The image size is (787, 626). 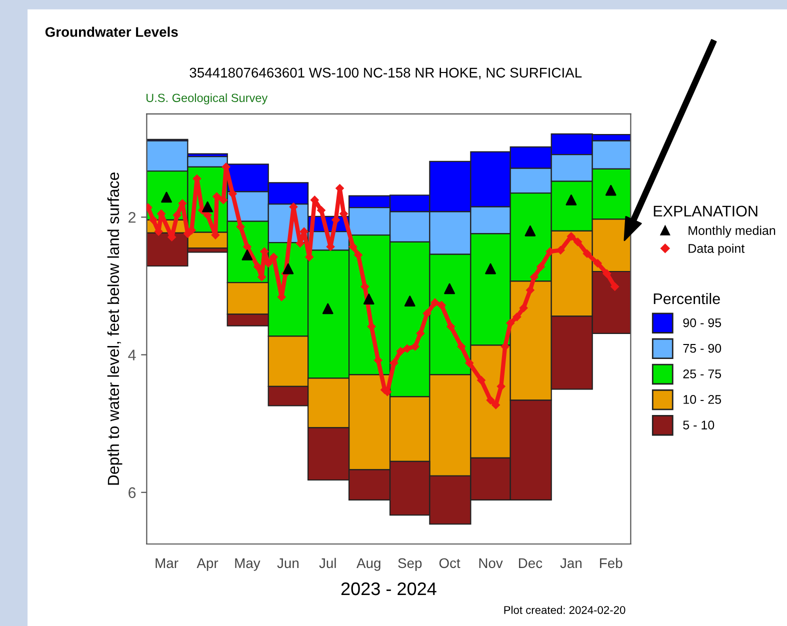 What do you see at coordinates (698, 425) in the screenshot?
I see `legend-label: 5 - 10` at bounding box center [698, 425].